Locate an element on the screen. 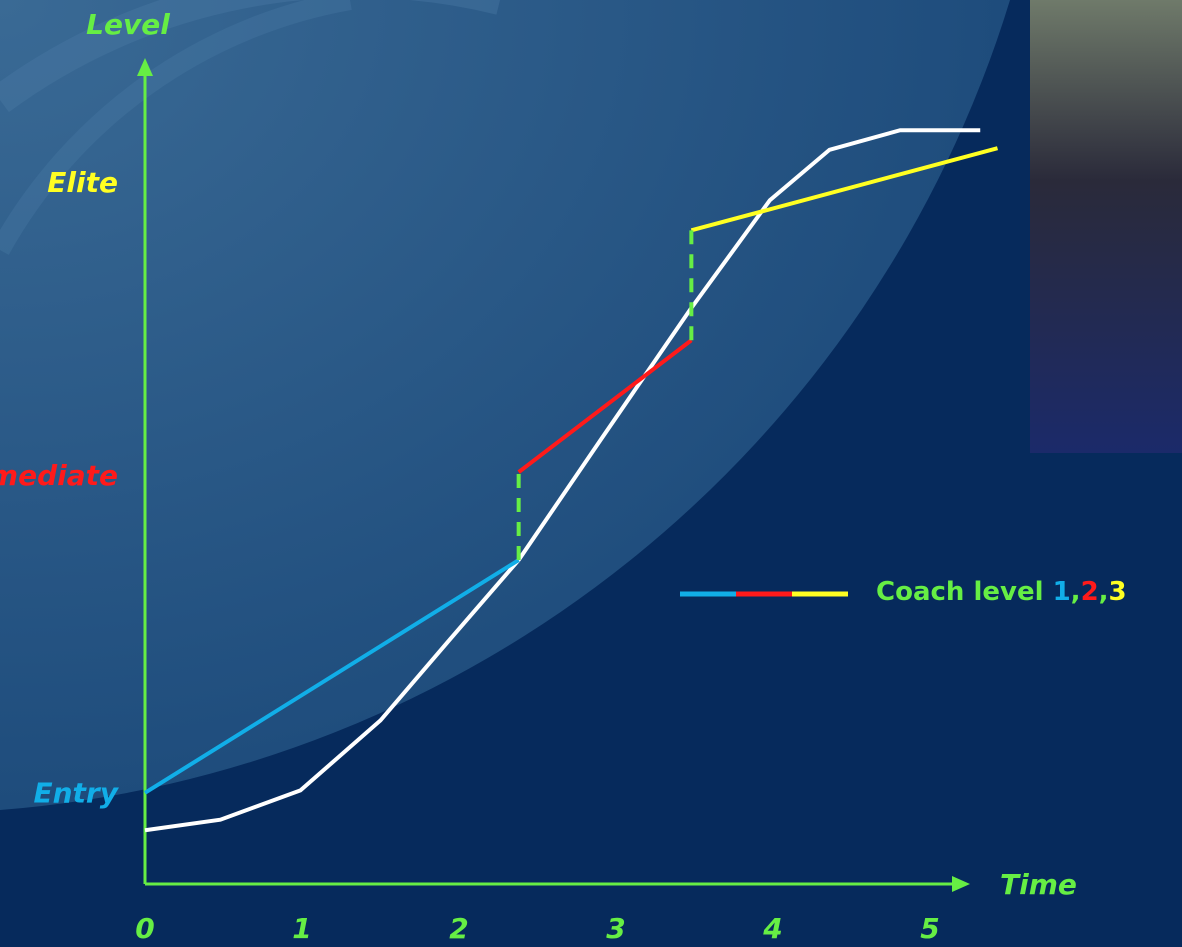 The width and height of the screenshot is (1182, 947). x-axis-arrow is located at coordinates (961, 884).